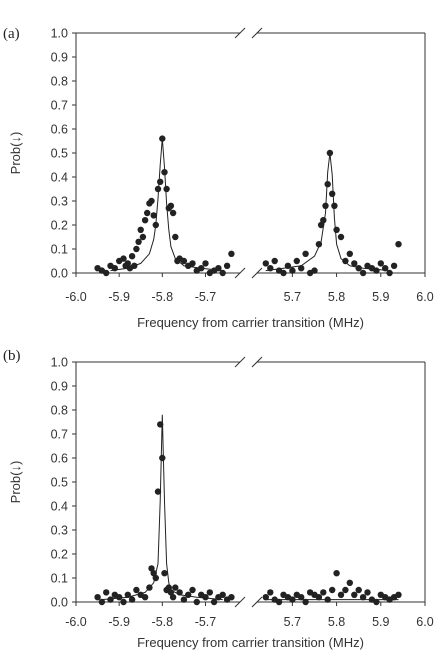 The width and height of the screenshot is (436, 656). I want to click on x-tick-label: 5.8, so click(336, 622).